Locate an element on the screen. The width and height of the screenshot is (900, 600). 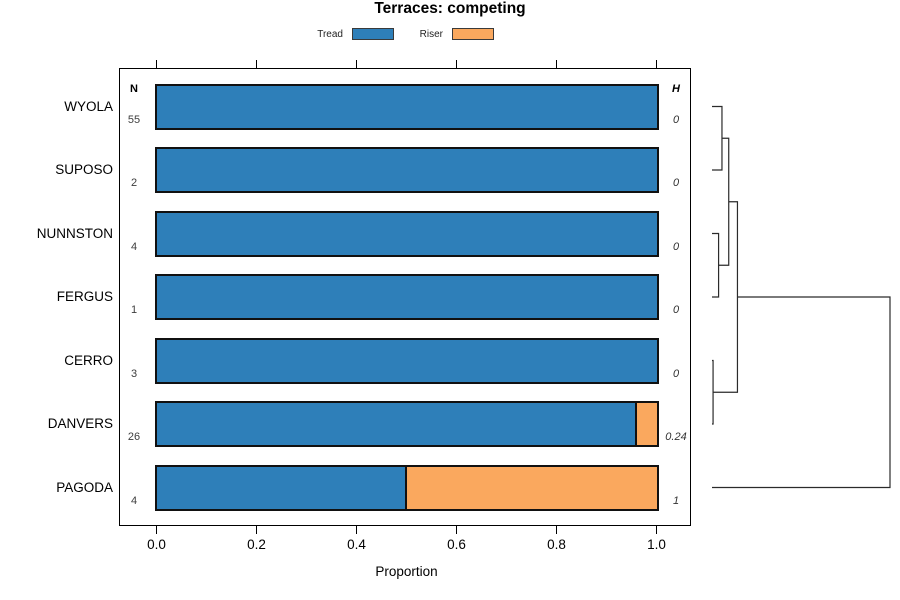
category-label: NUNNSTON is located at coordinates (74, 233).